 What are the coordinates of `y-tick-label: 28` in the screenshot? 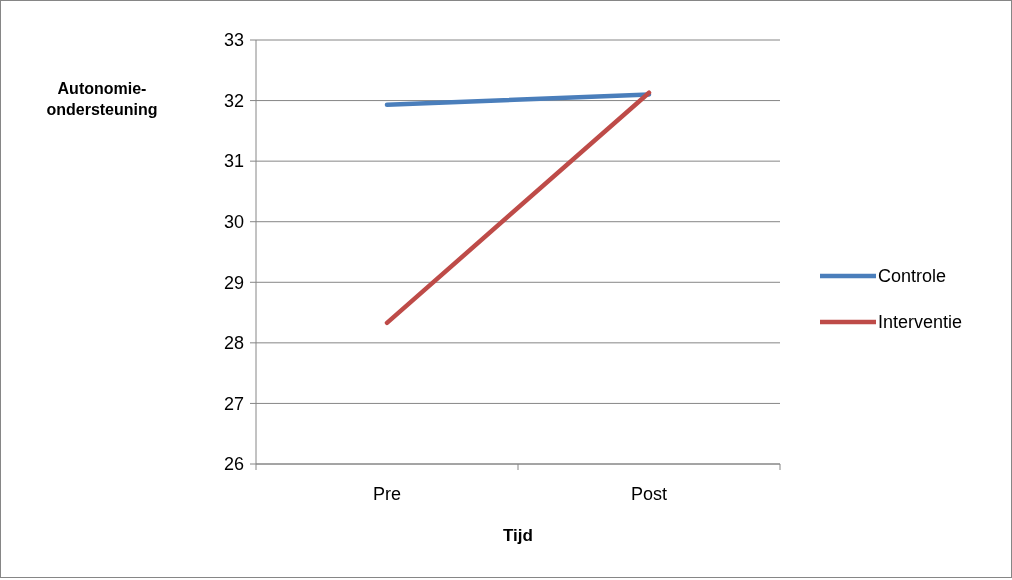 It's located at (233, 343).